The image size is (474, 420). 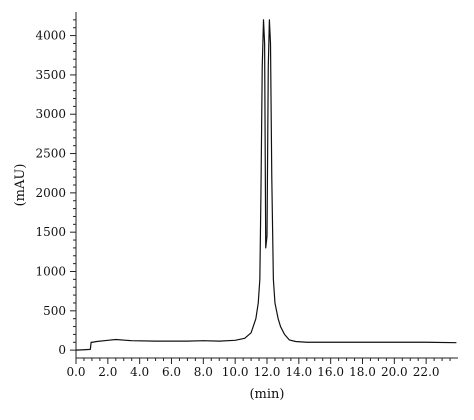 I want to click on y-axis-ticks: 0 500 1000 1500 2000 2500 3000 3500 4000, so click(x=55, y=188).